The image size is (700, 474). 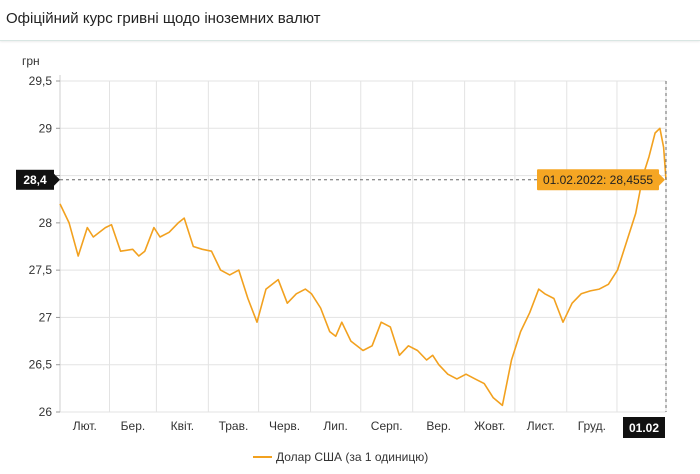 I want to click on legend: Долар США (за 1 одиницю), so click(x=340, y=457).